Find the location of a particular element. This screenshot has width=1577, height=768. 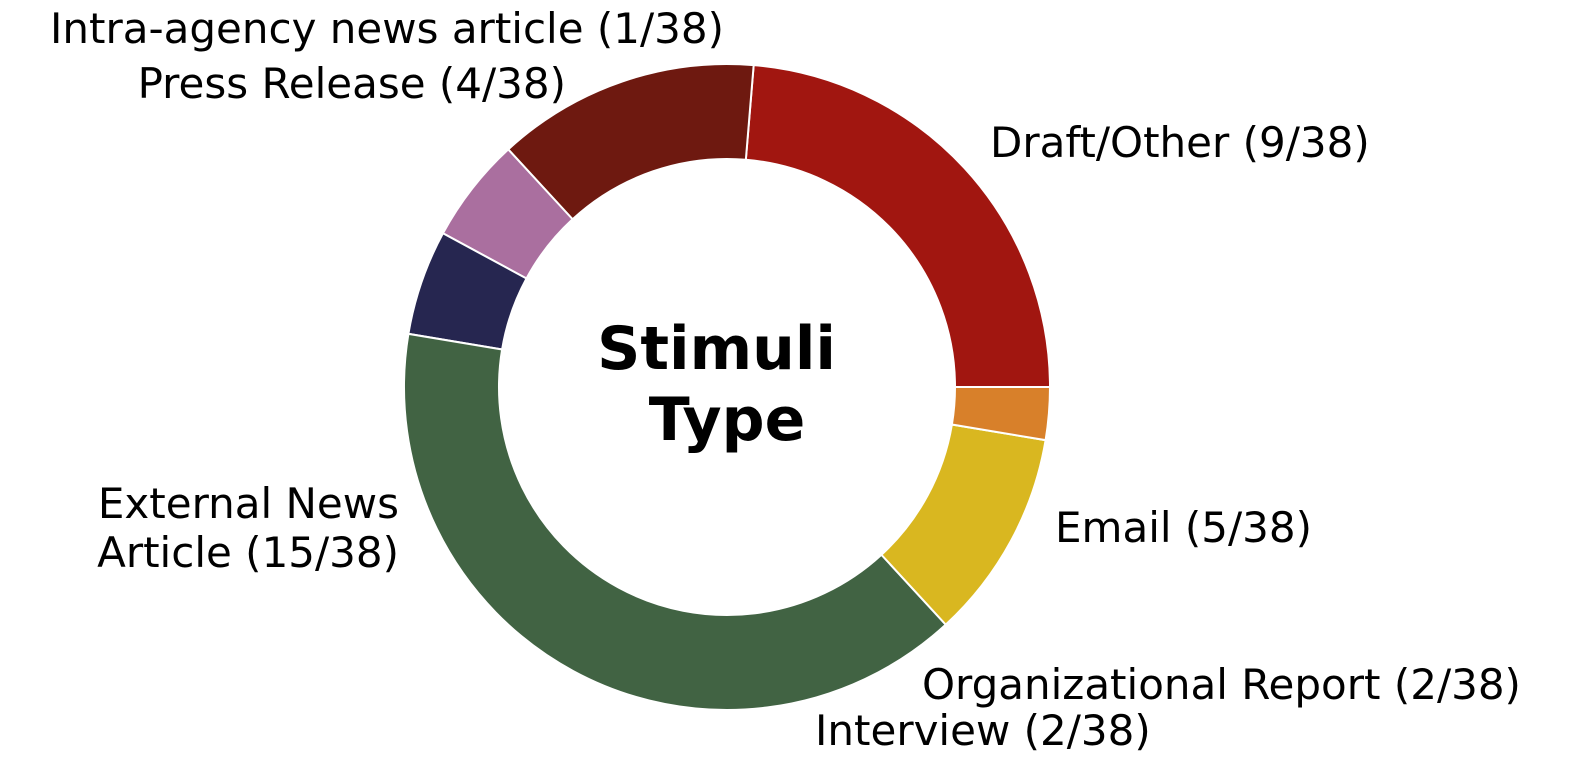

label-draft-other: Draft/Other (9/38) is located at coordinates (1180, 142).